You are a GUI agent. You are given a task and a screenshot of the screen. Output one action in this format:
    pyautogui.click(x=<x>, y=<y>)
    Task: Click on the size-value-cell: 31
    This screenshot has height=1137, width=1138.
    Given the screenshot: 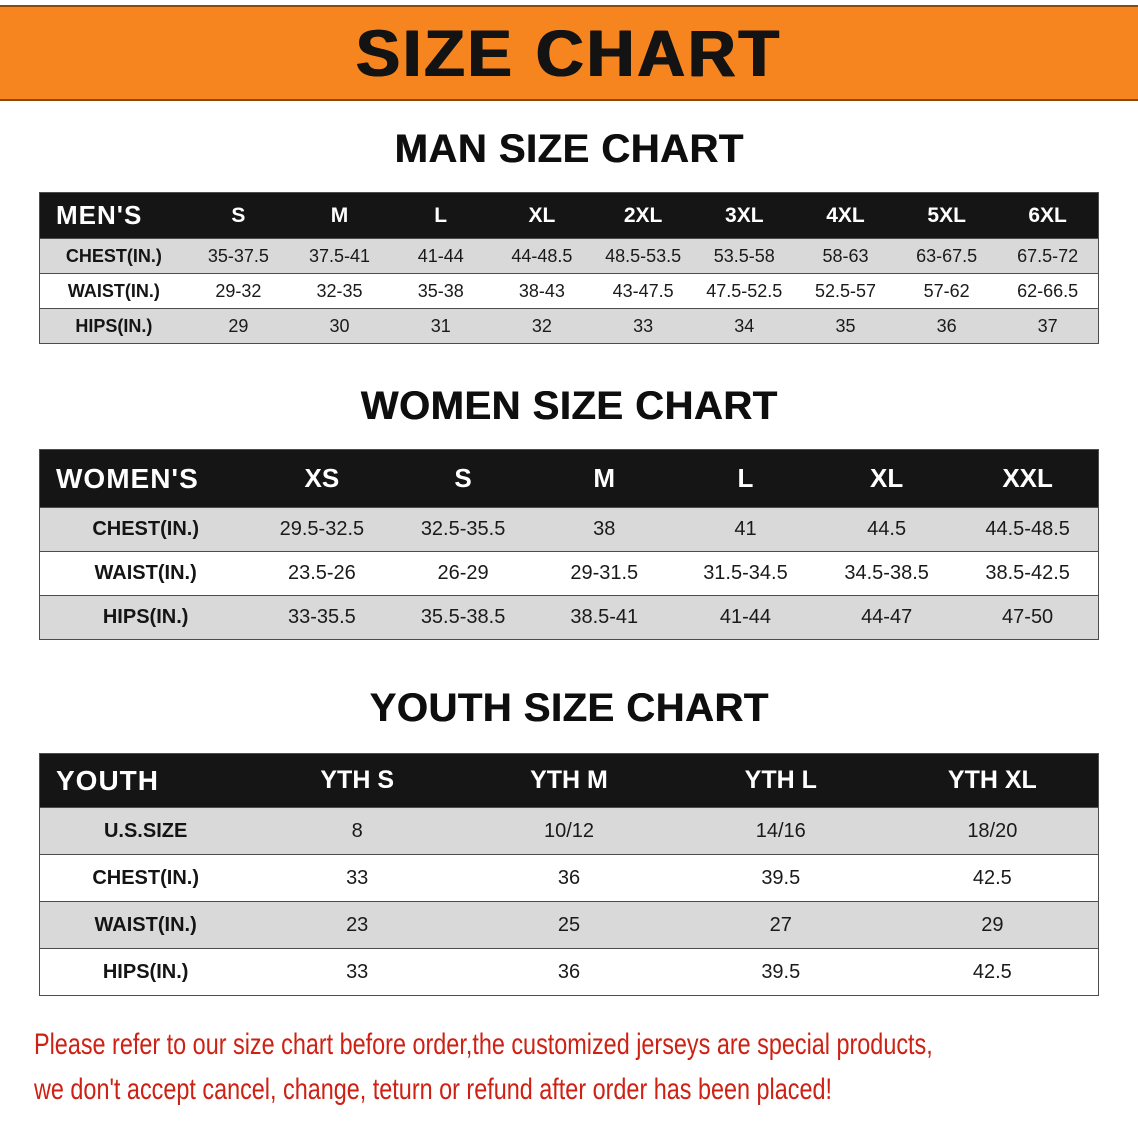 What is the action you would take?
    pyautogui.click(x=440, y=325)
    